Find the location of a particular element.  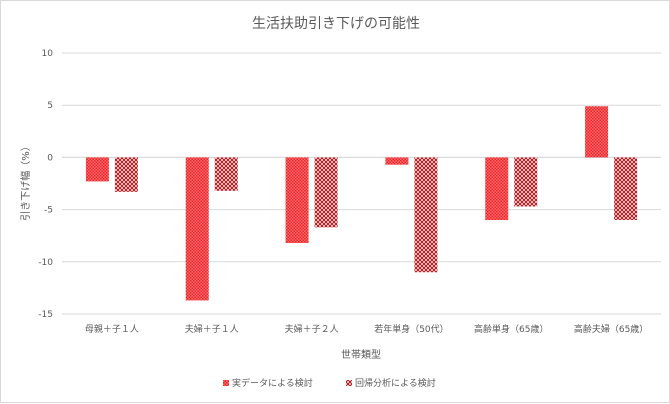

x-category-label: 母親＋子１人 is located at coordinates (112, 329).